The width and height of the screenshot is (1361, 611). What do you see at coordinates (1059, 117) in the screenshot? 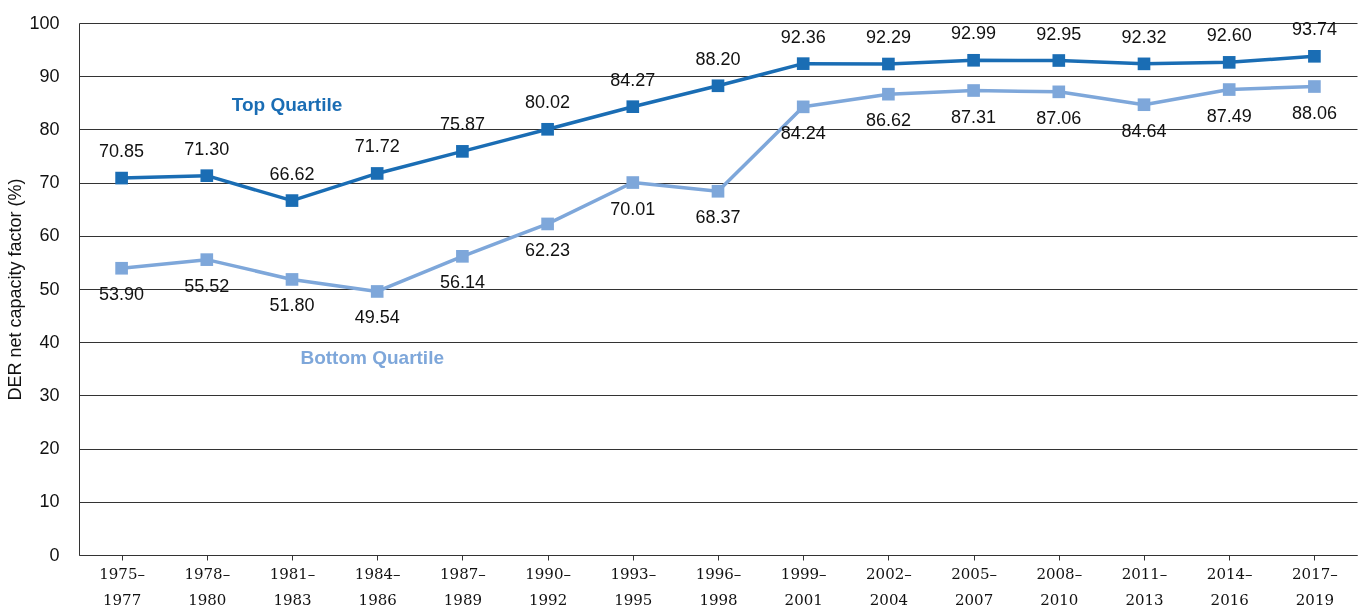
I see `data-label: 87.06` at bounding box center [1059, 117].